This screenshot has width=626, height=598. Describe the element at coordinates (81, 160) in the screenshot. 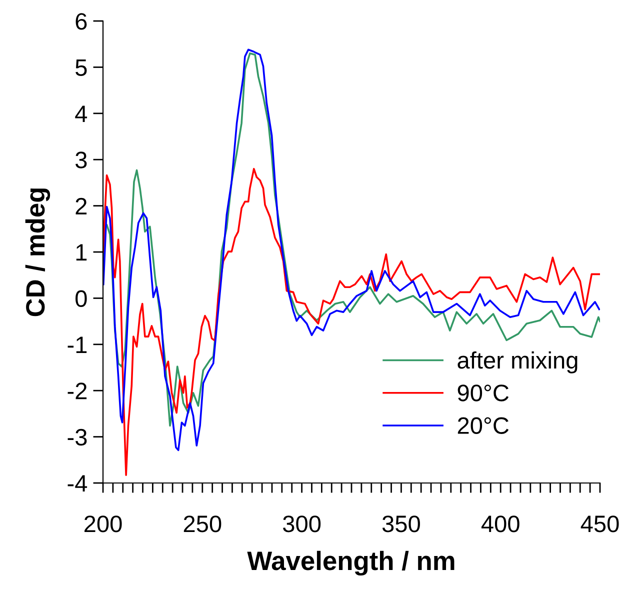

I see `y-tick-label: 3` at that location.